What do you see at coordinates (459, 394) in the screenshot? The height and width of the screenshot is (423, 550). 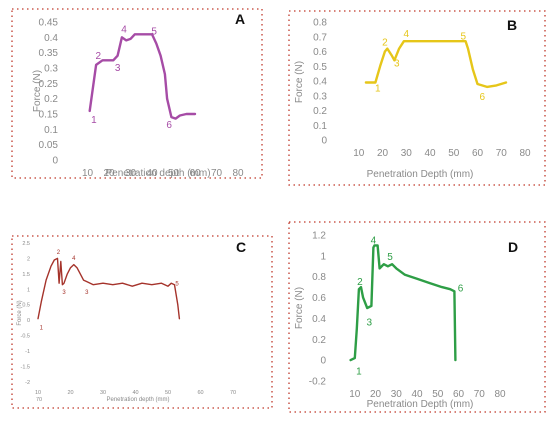 I see `panel-d-xtick-label: 60` at bounding box center [459, 394].